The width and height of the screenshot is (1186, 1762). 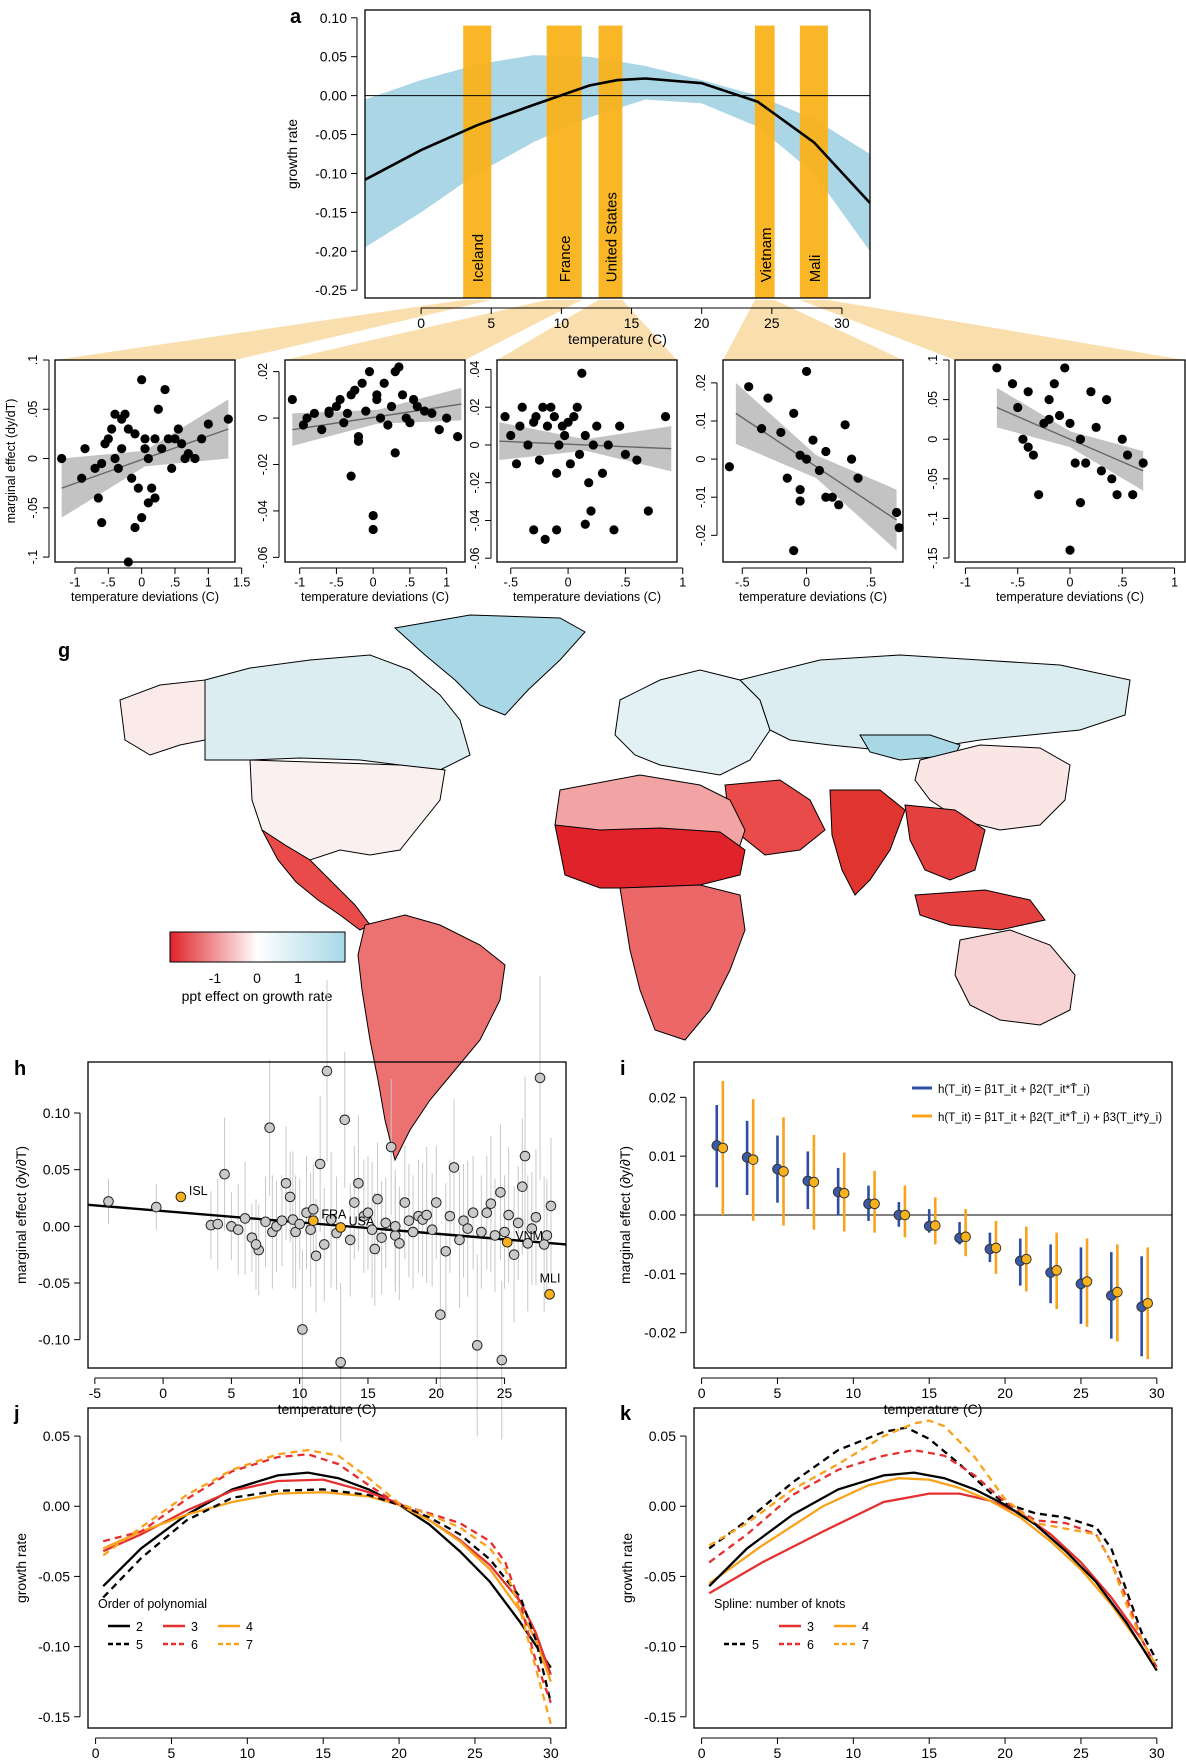 I want to click on legend-title: Order of polynomial, so click(x=152, y=1604).